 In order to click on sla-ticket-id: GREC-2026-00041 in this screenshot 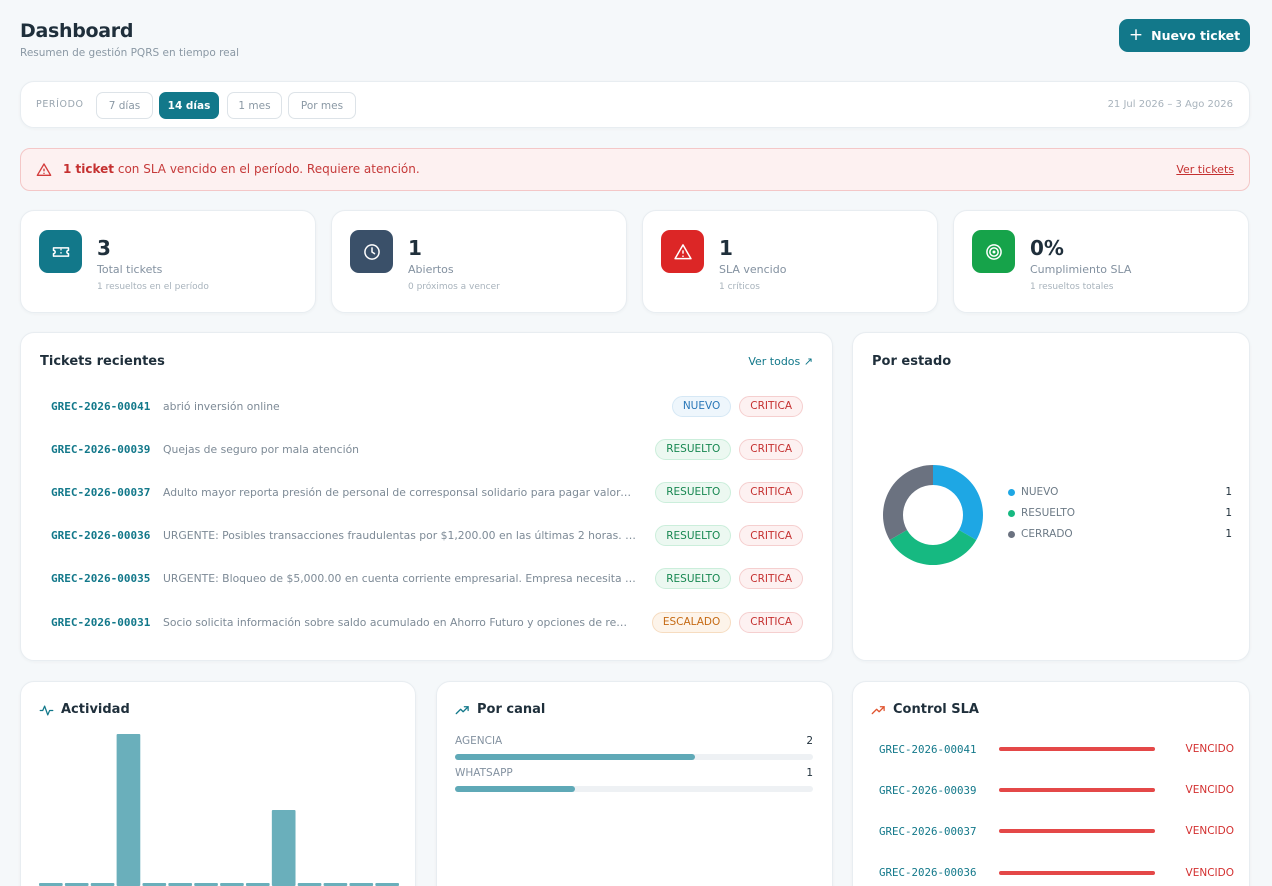, I will do `click(928, 749)`.